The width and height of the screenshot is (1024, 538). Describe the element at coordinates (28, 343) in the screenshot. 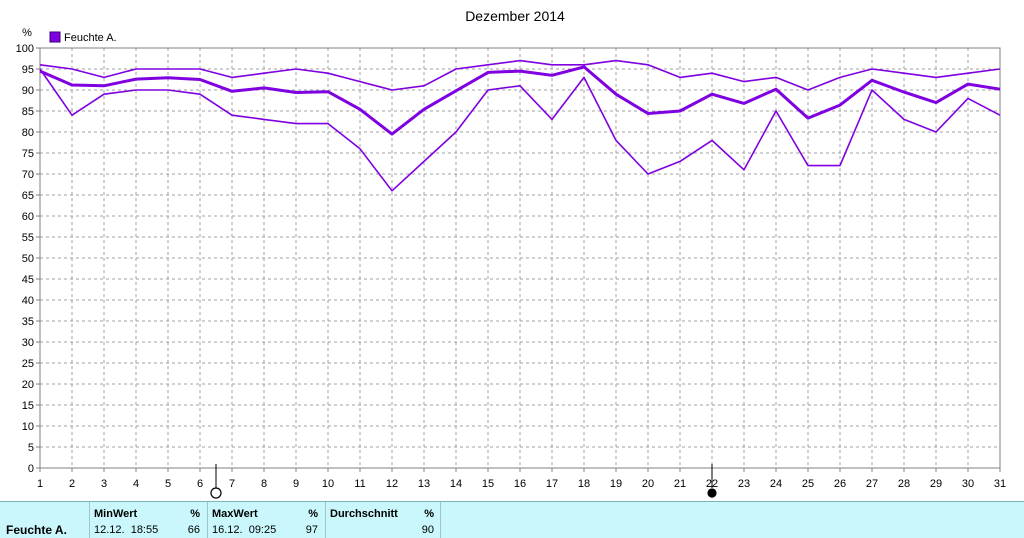

I see `y-tick-label: 30` at that location.